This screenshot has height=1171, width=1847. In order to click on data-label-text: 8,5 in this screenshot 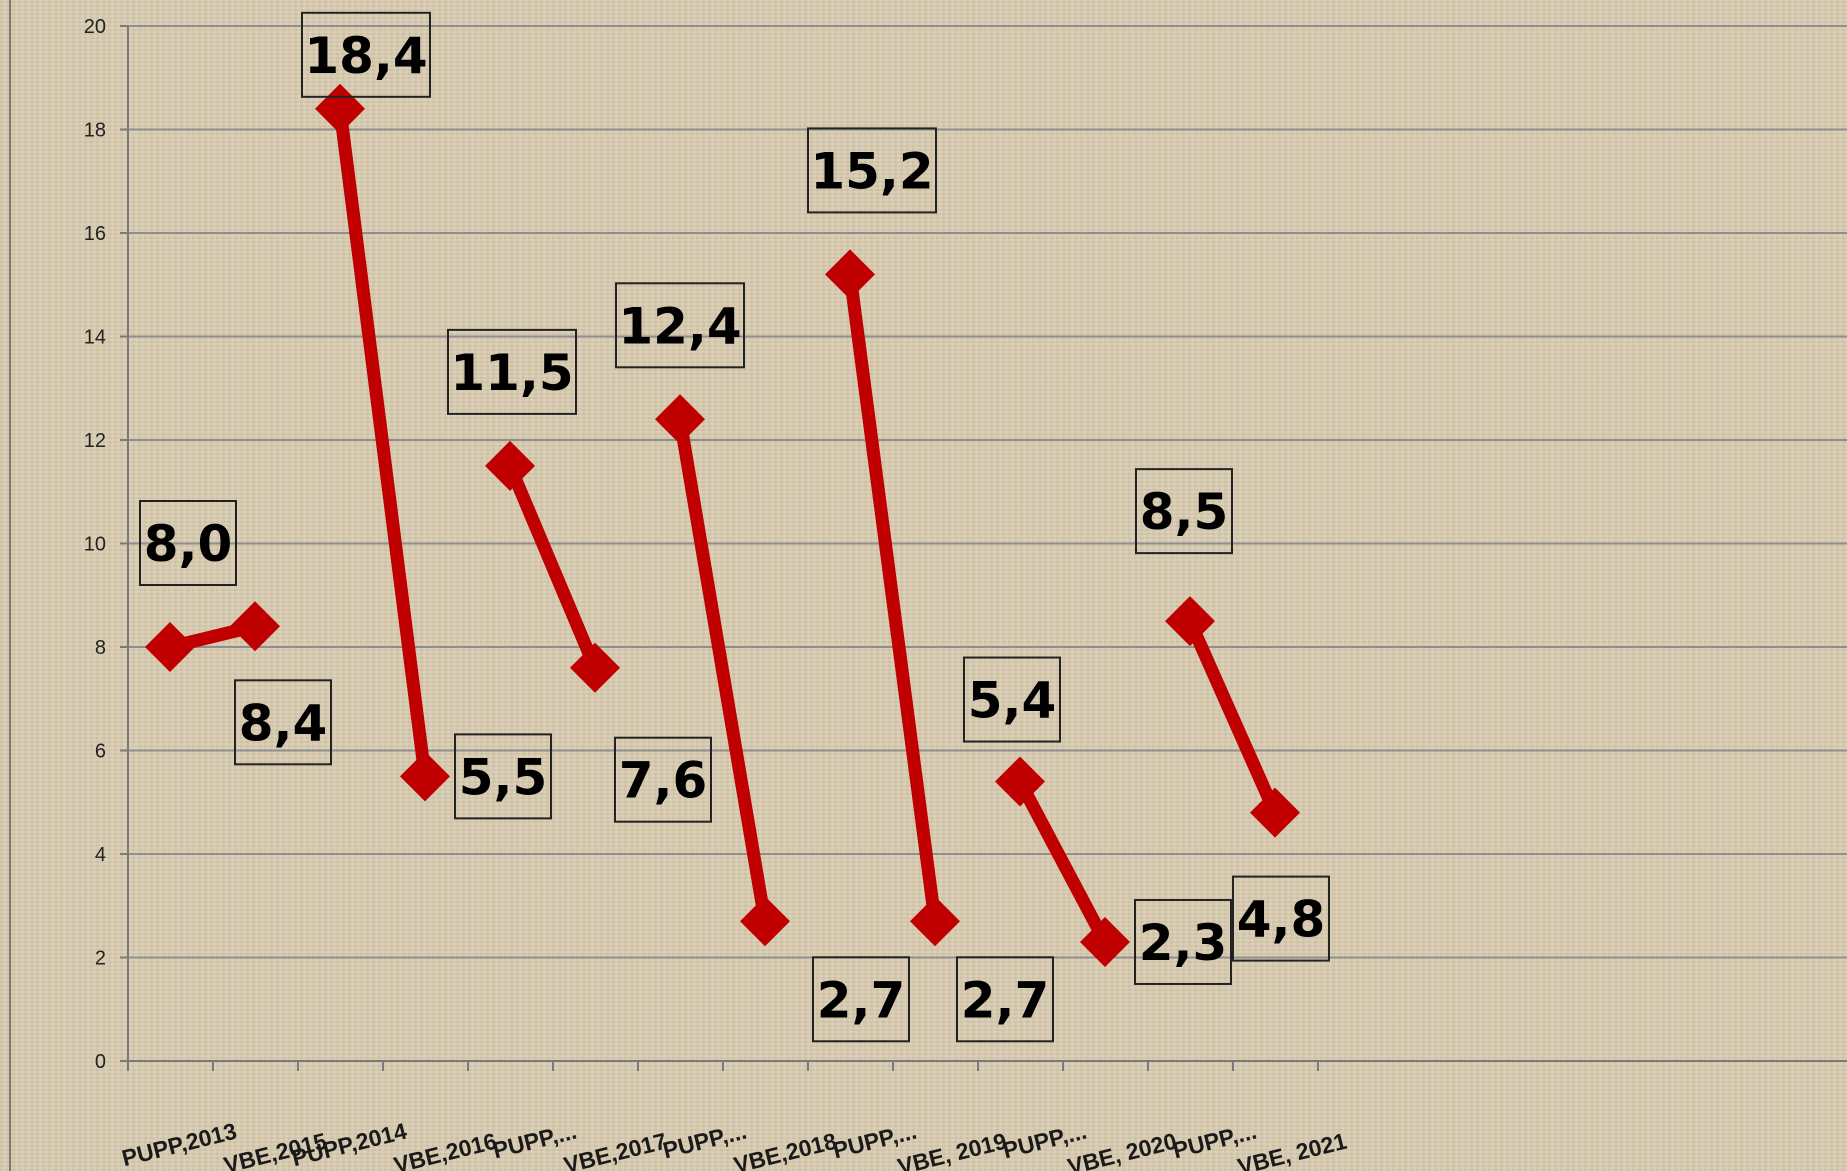, I will do `click(1184, 512)`.